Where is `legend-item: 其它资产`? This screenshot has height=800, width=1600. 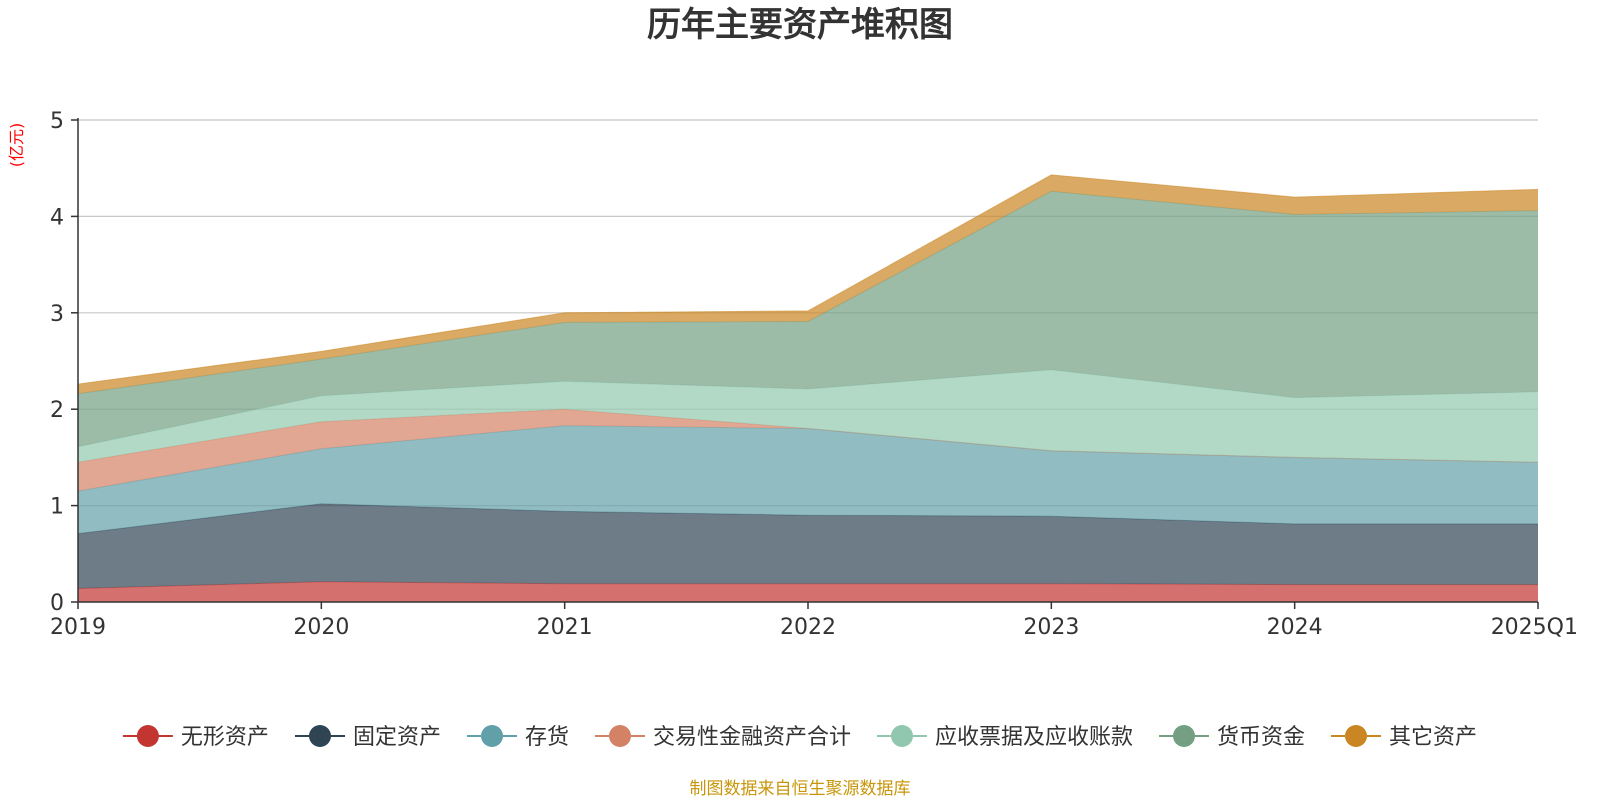
legend-item: 其它资产 is located at coordinates (1404, 737).